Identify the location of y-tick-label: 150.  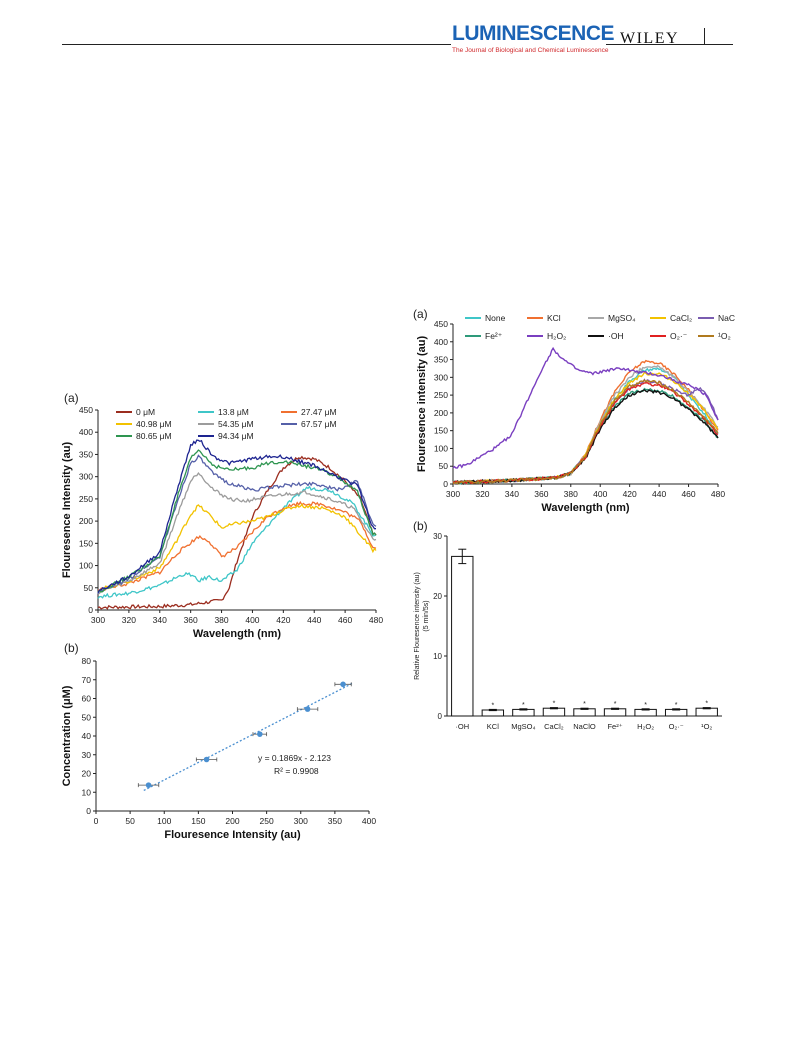
(441, 431).